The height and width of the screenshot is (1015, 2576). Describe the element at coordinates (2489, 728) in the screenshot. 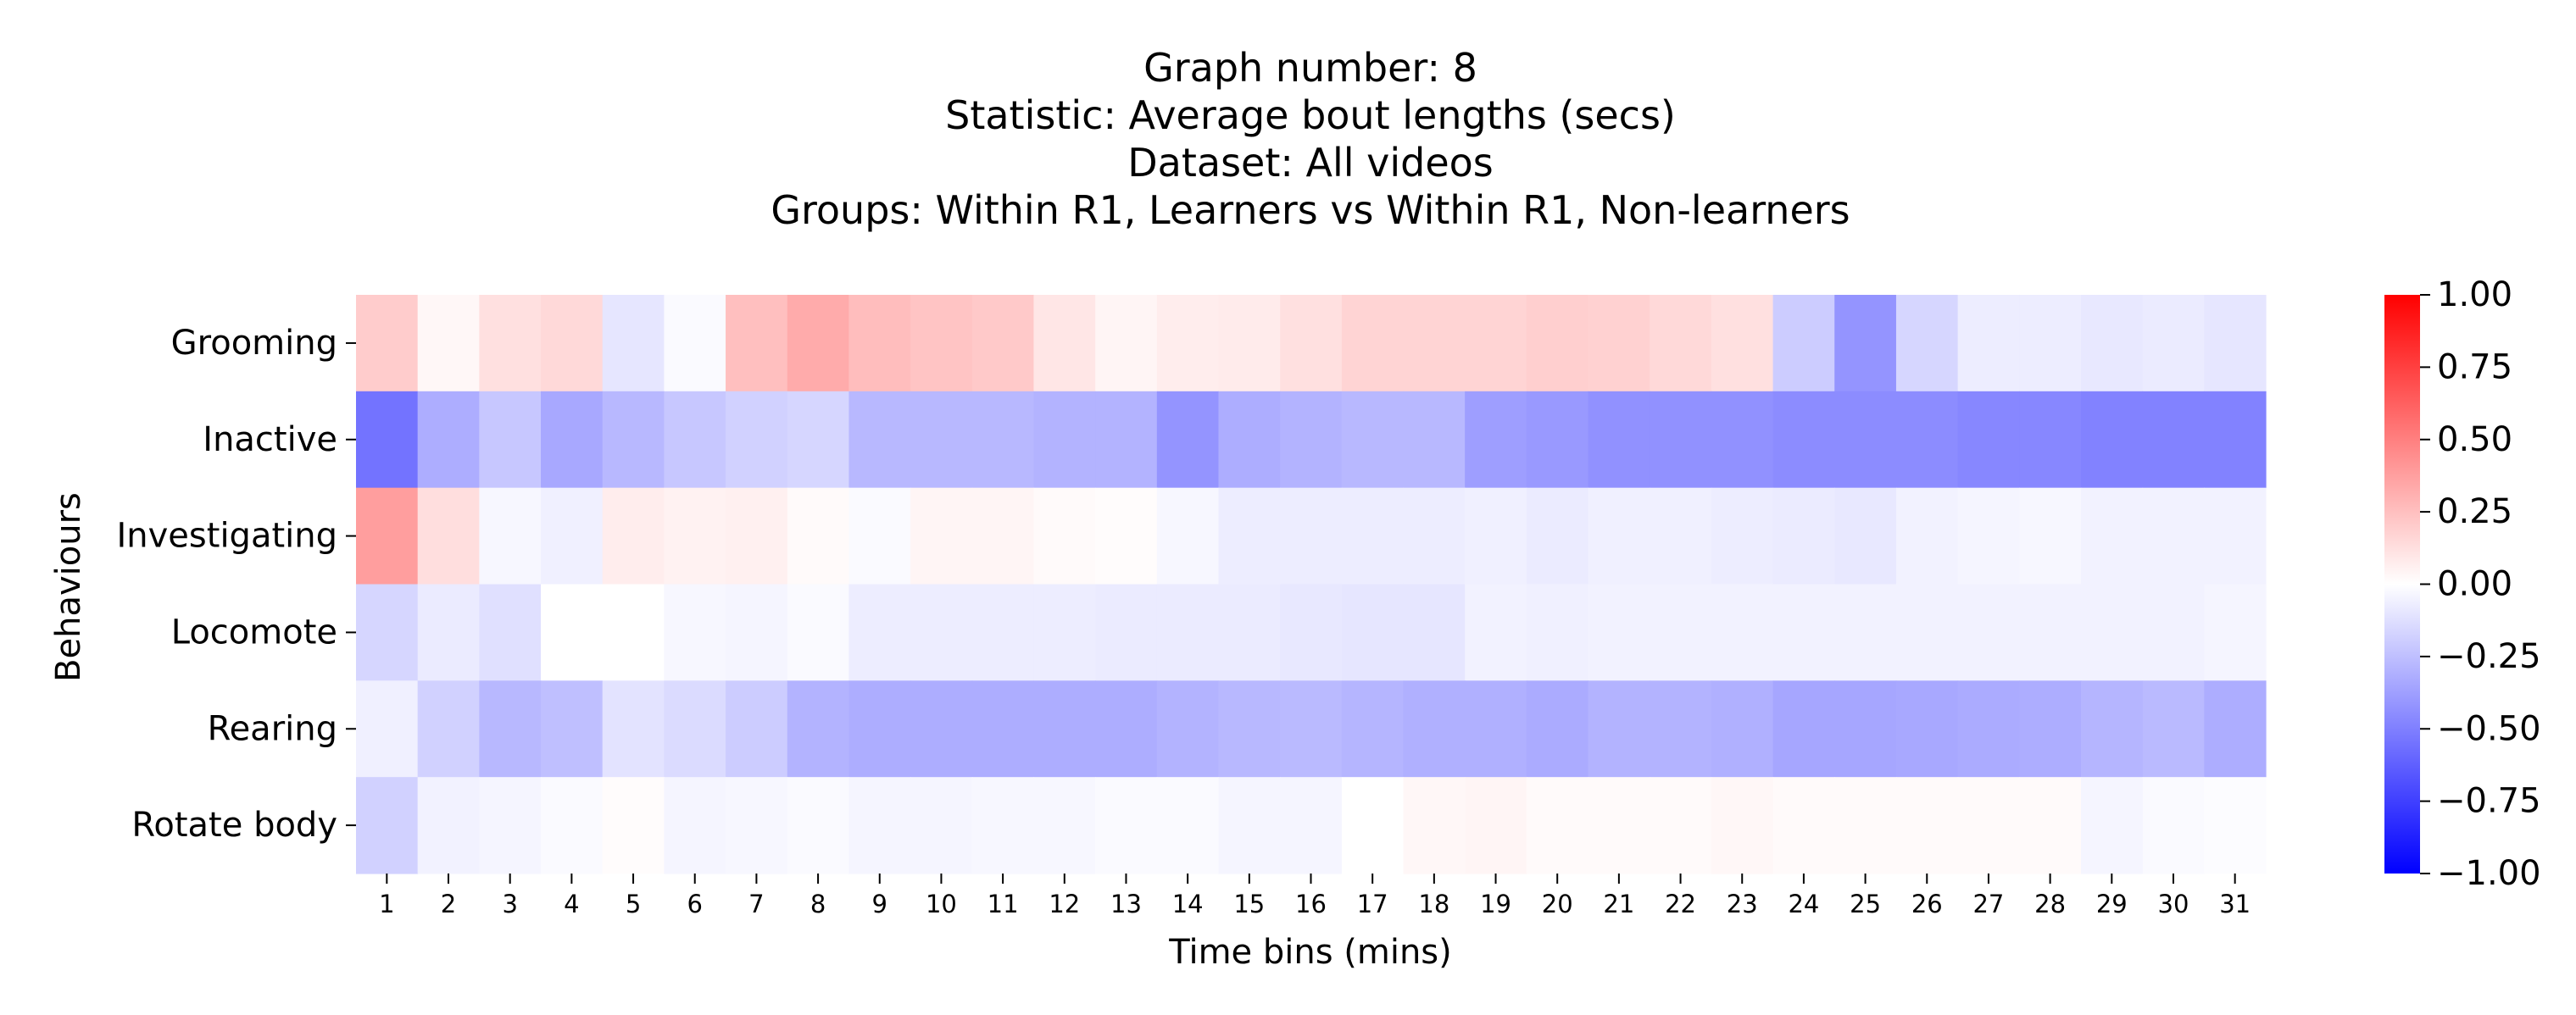

I see `colorbar-tick-label: −0.50` at that location.